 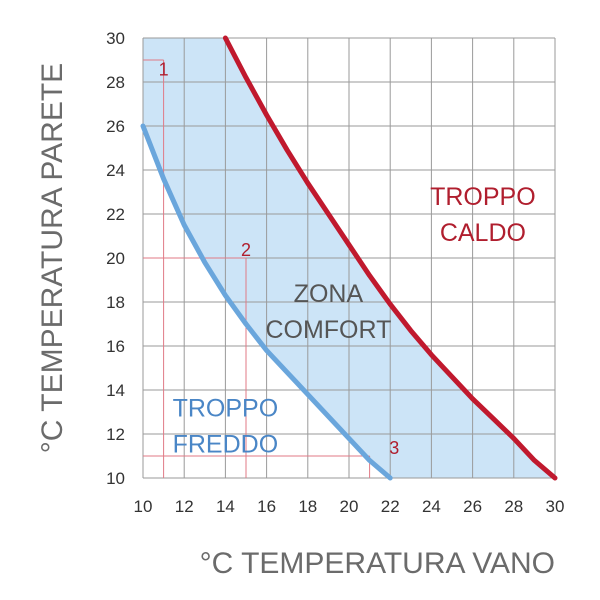 I want to click on x-tick-label: 22, so click(x=390, y=506).